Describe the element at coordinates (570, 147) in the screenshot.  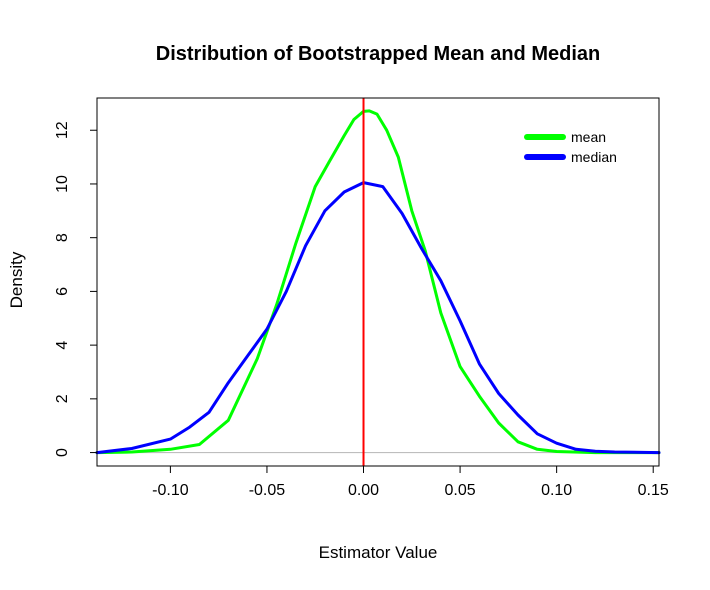
I see `legend: mean median` at that location.